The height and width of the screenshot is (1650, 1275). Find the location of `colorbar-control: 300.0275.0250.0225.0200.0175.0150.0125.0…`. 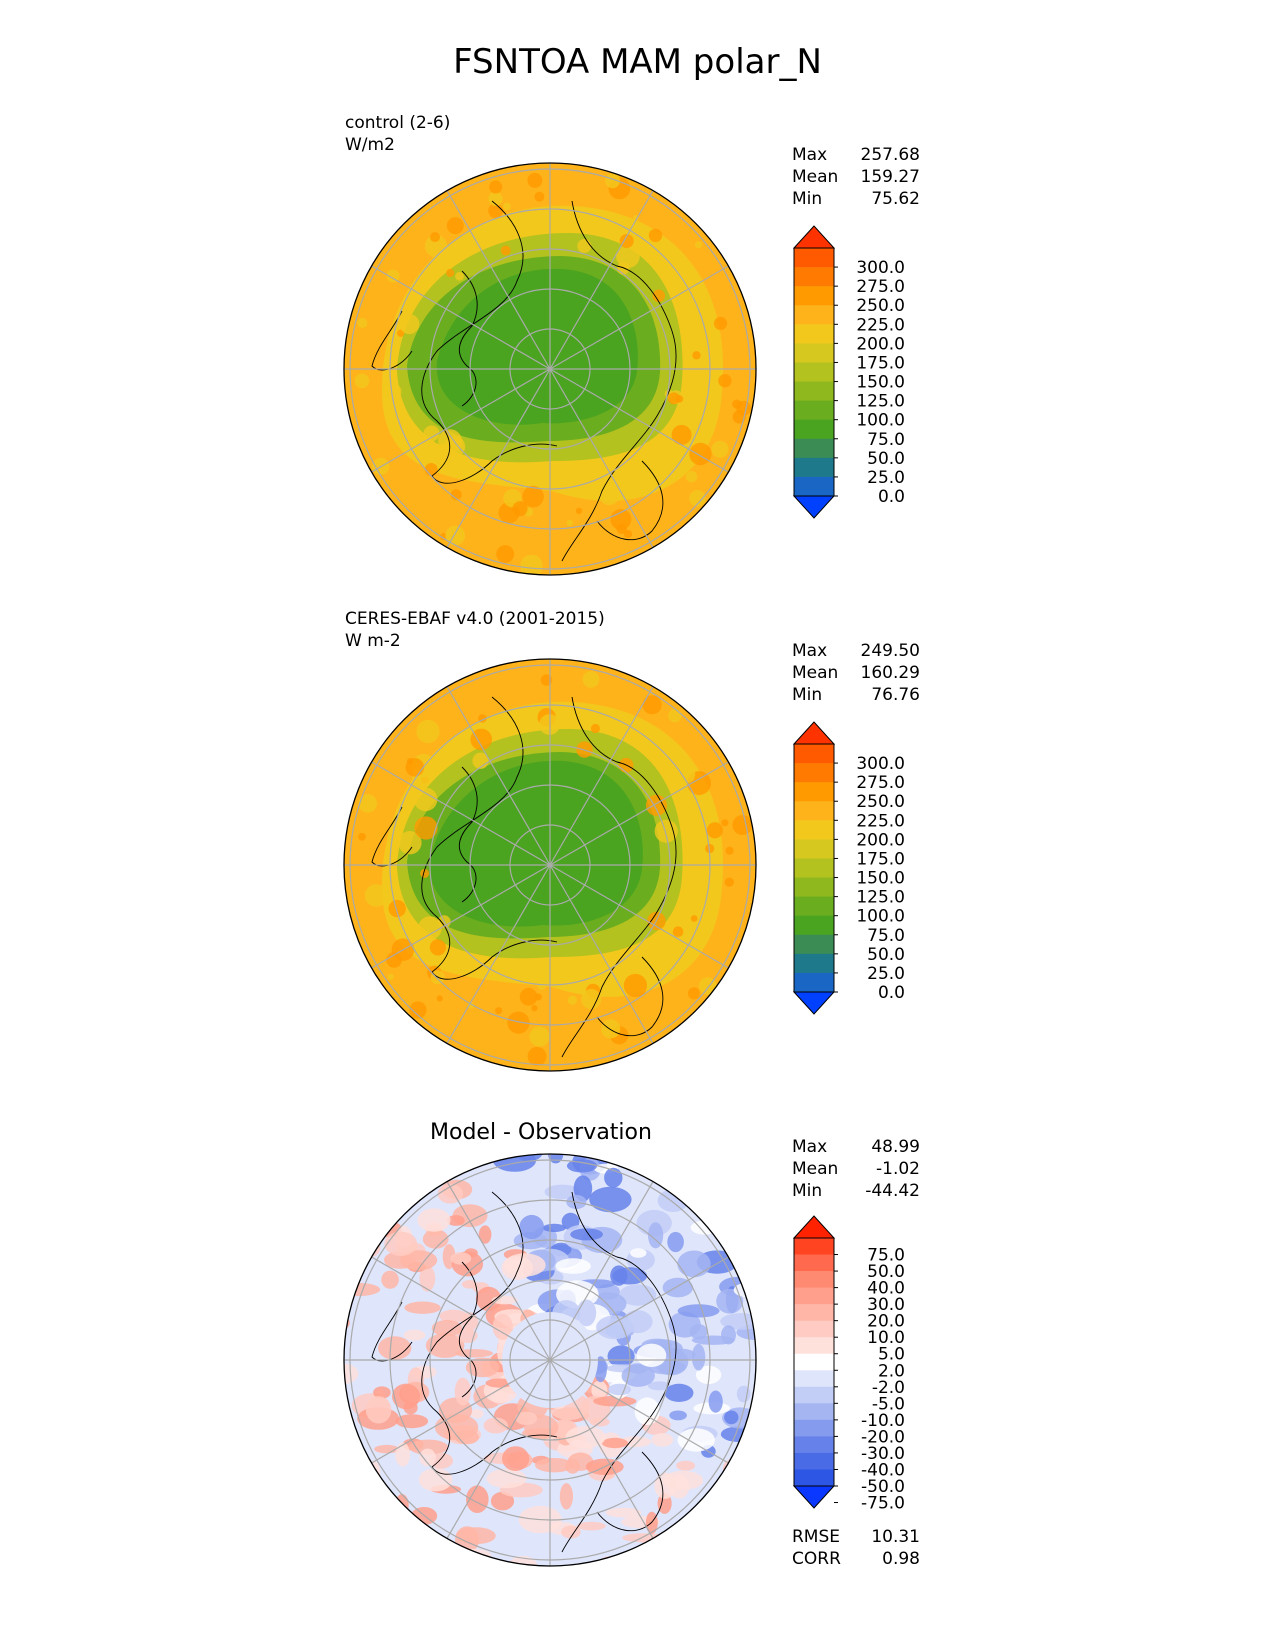

colorbar-control: 300.0275.0250.0225.0200.0175.0150.0125.0… is located at coordinates (848, 372).